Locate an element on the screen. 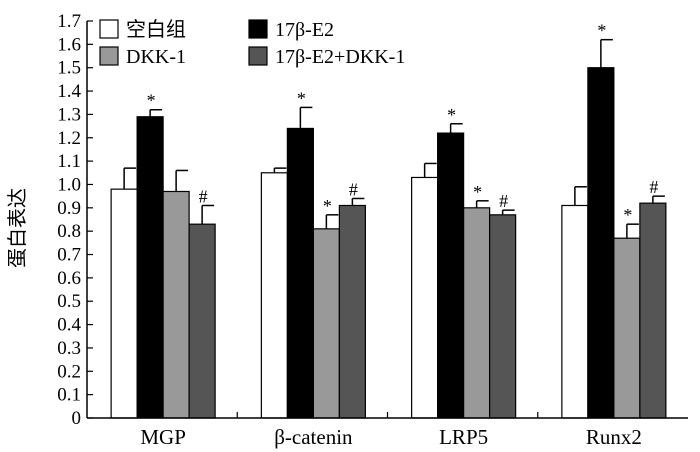 This screenshot has height=452, width=700. x-axis: MGP β-catenin LRP5 Runx2 is located at coordinates (387, 430).